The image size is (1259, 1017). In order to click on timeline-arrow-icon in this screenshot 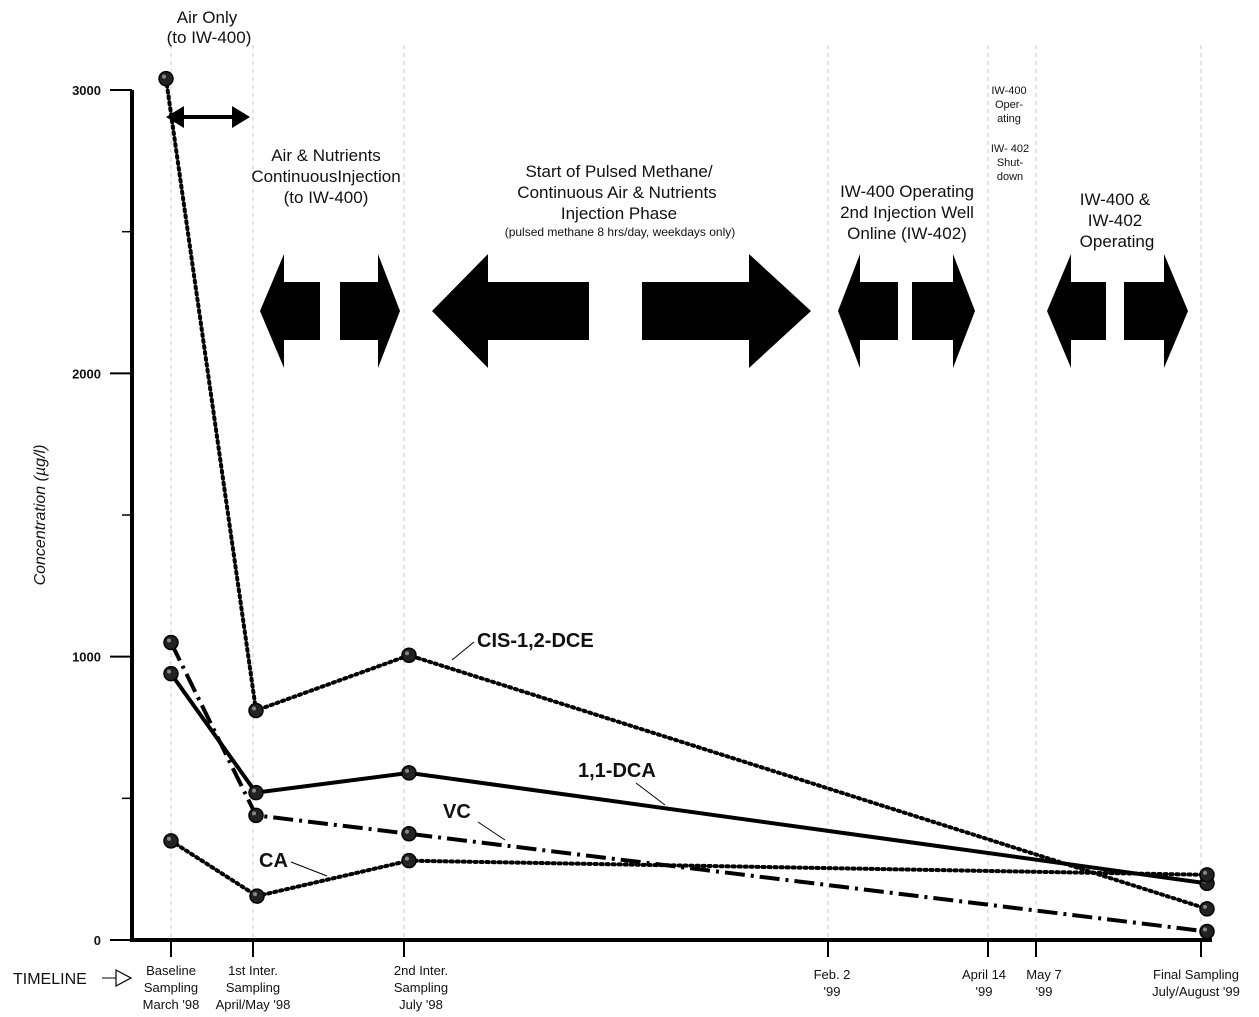, I will do `click(117, 978)`.